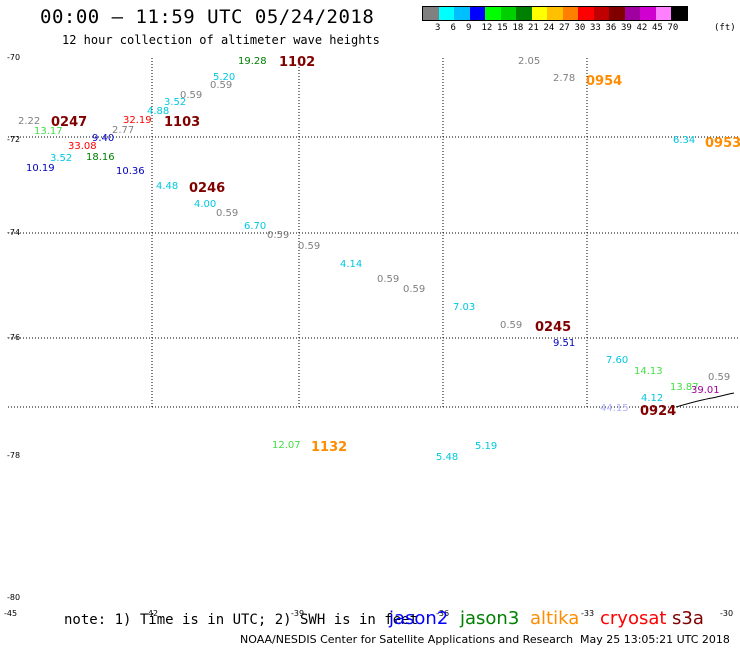  I want to click on satellite-legend-s3a: s3a, so click(688, 618).